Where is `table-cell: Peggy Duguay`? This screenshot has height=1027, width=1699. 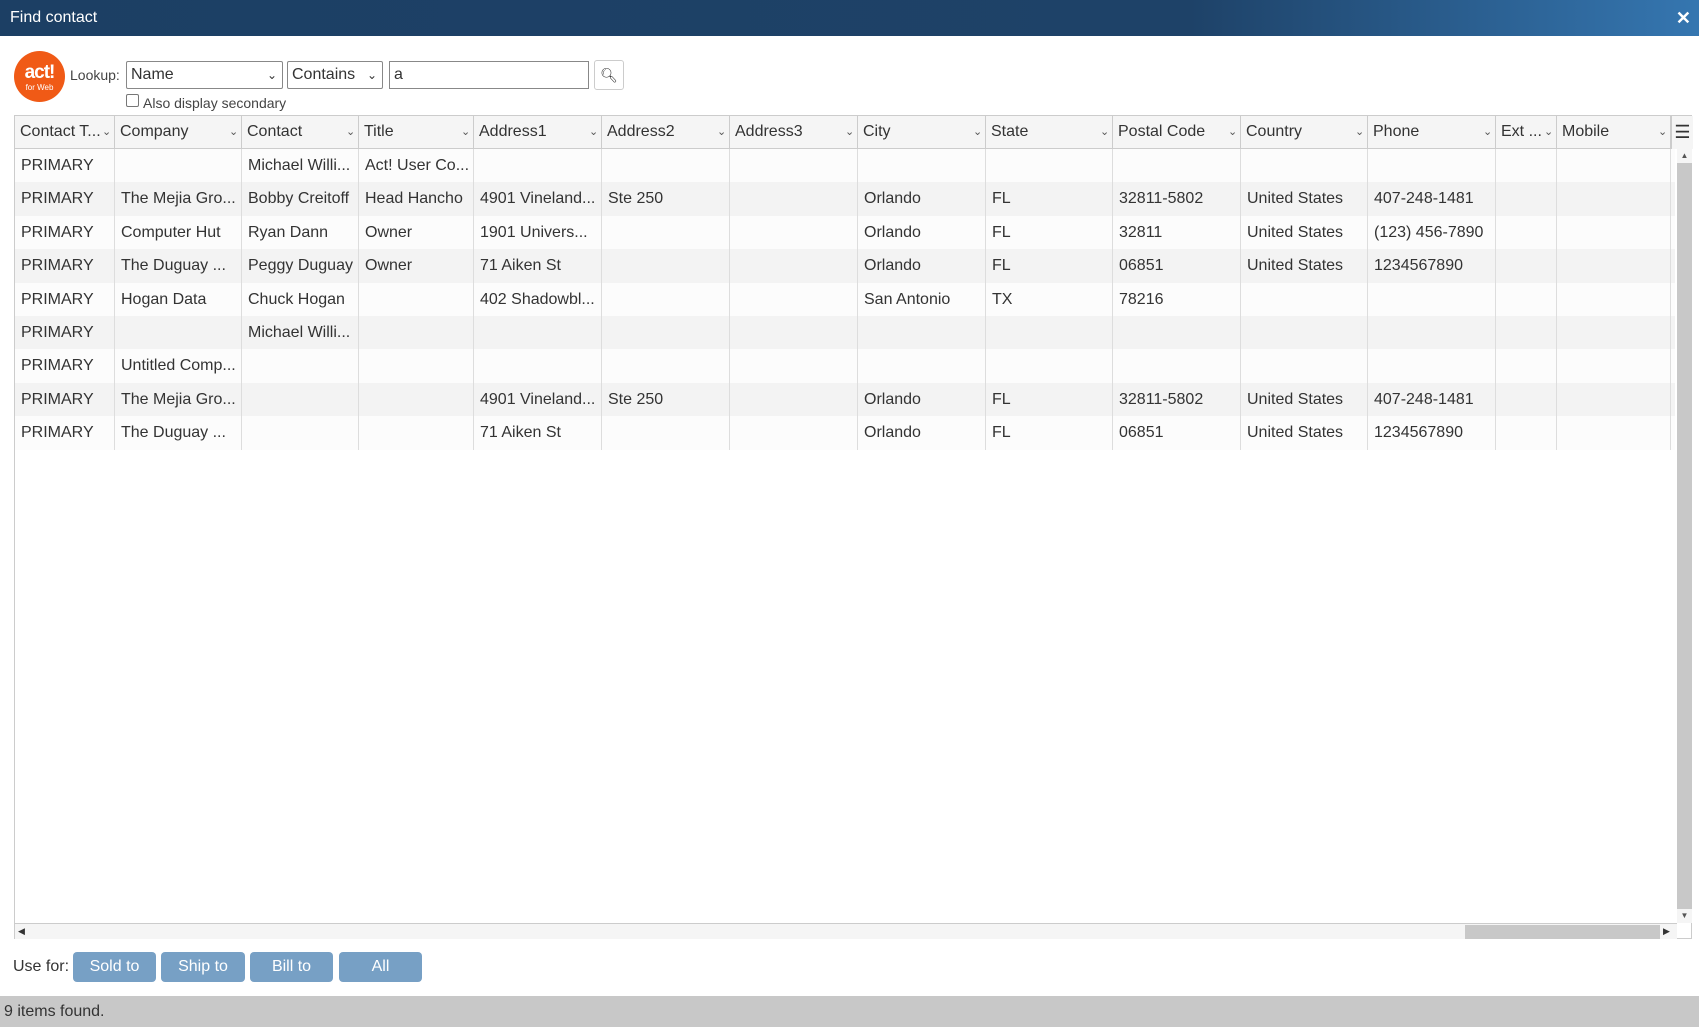
table-cell: Peggy Duguay is located at coordinates (300, 266).